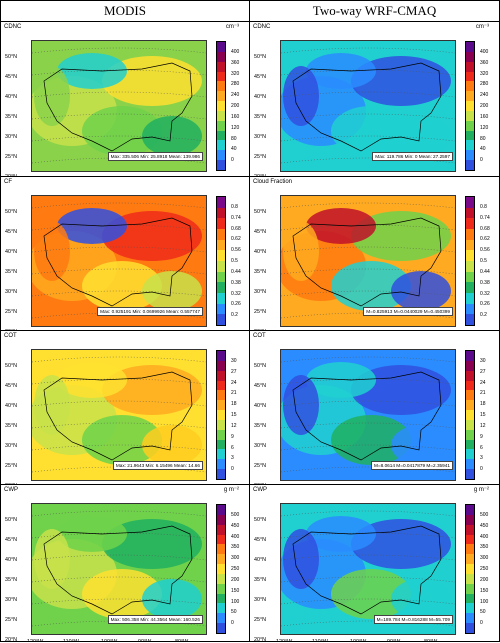 This screenshot has width=500, height=643. I want to click on colorbar-tick: 450, so click(484, 525).